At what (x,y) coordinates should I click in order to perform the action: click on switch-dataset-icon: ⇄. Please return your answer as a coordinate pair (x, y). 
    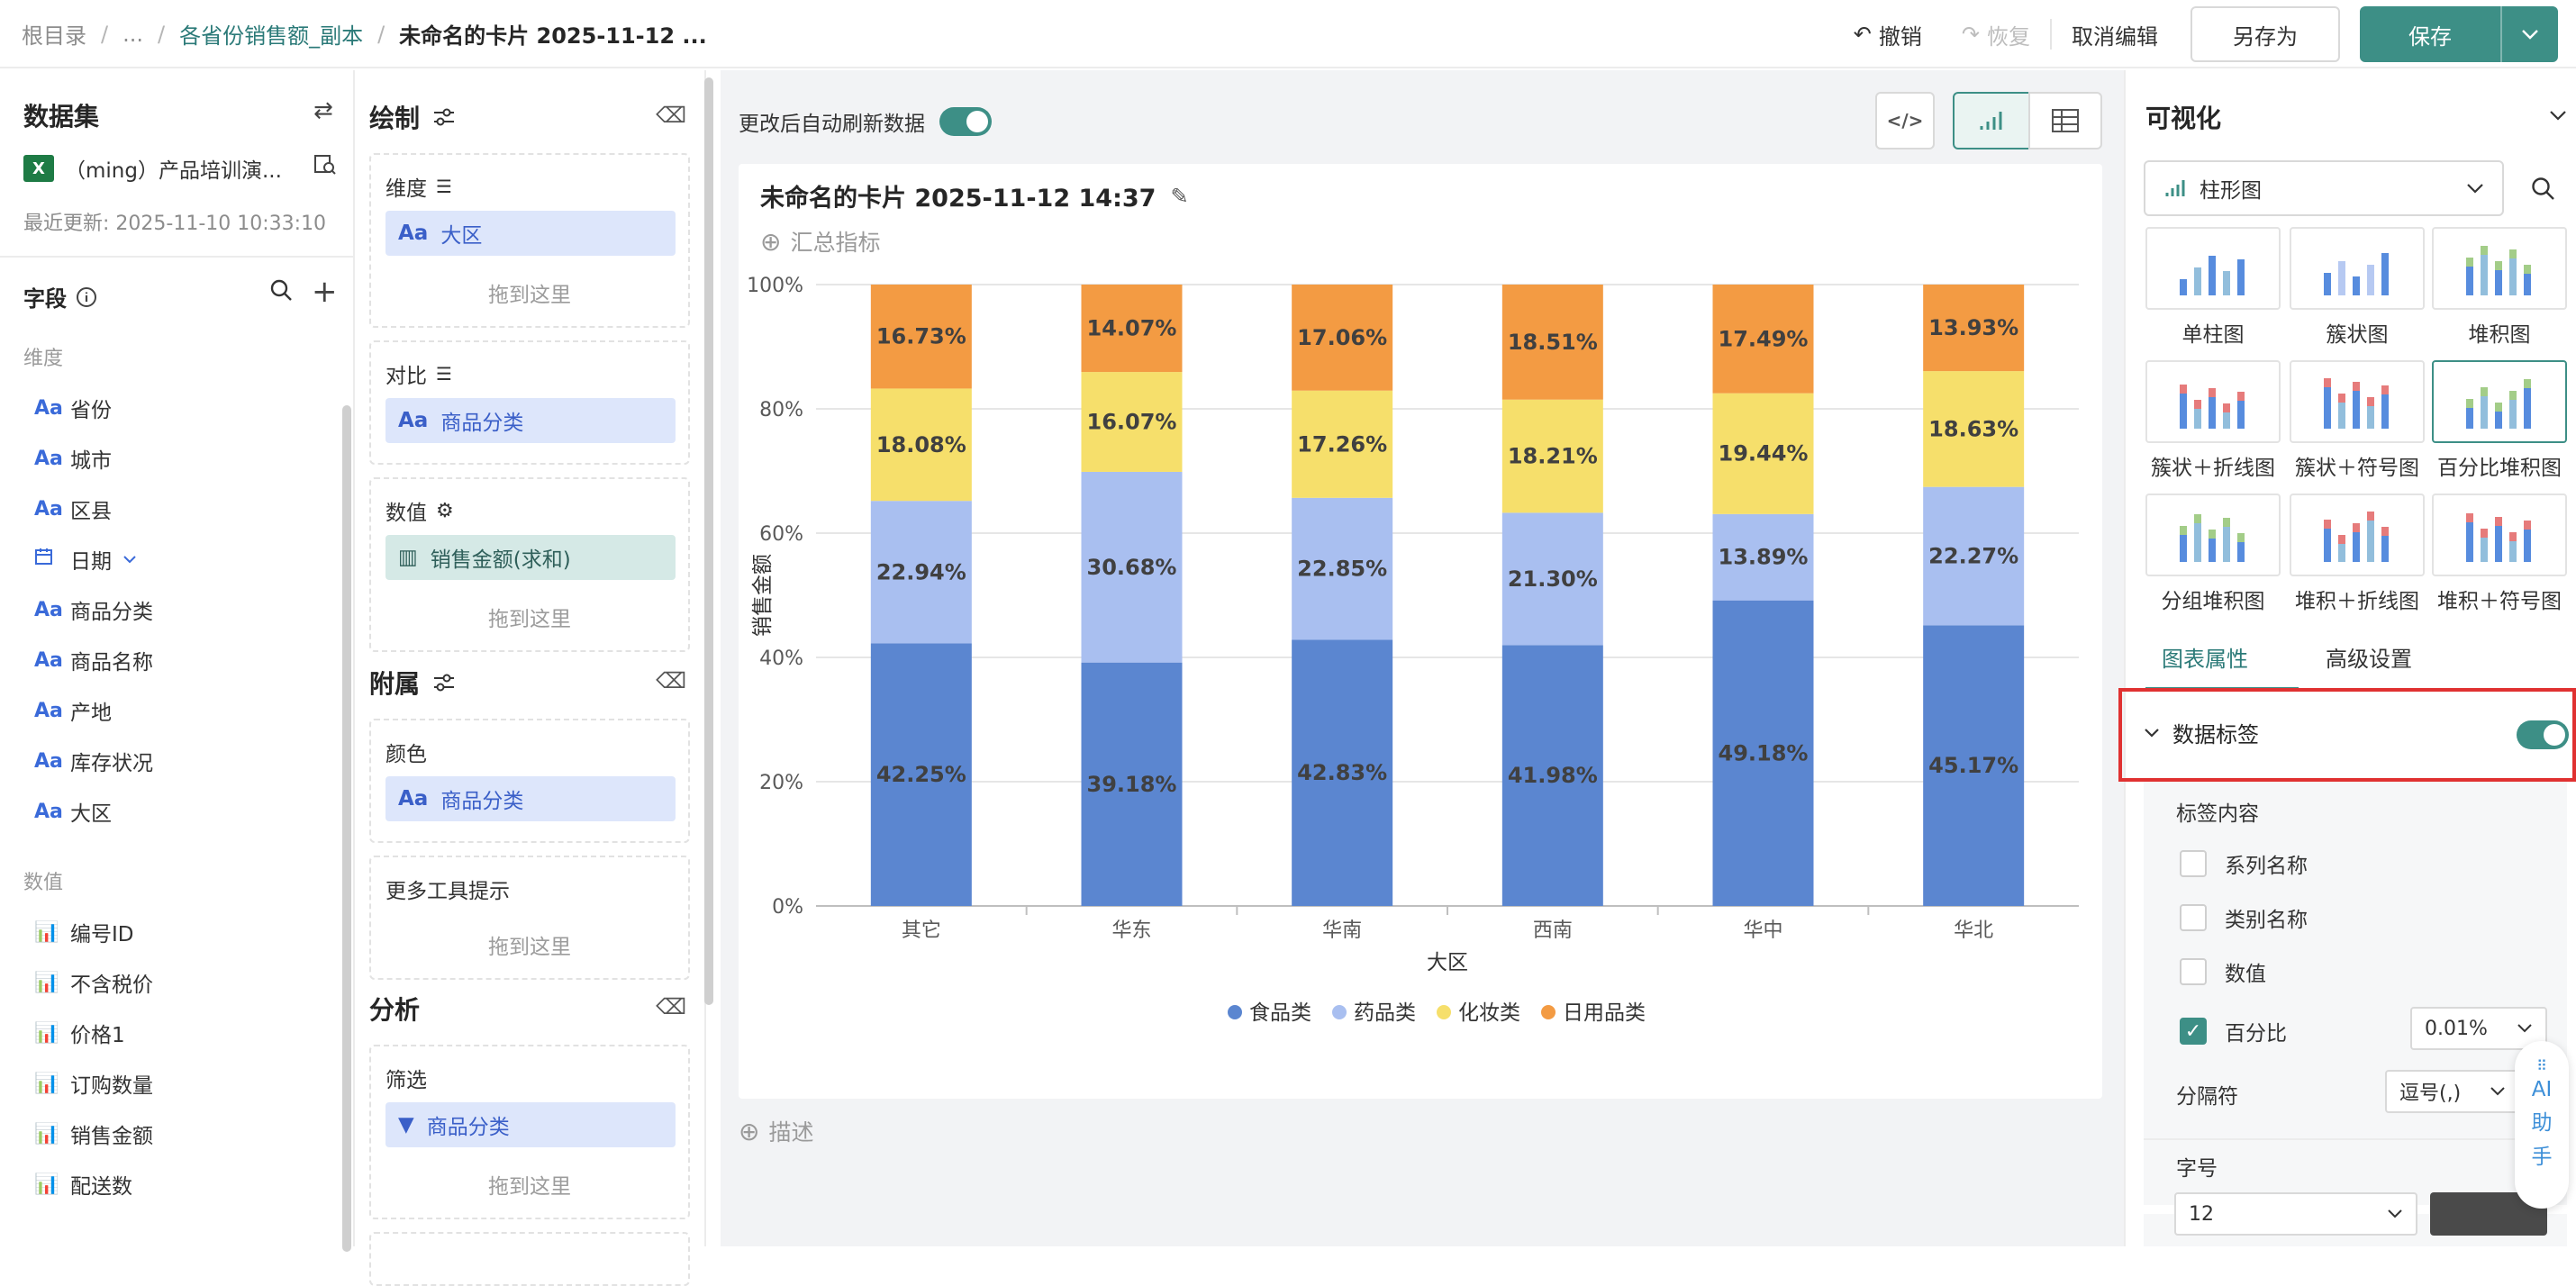
    Looking at the image, I should click on (323, 110).